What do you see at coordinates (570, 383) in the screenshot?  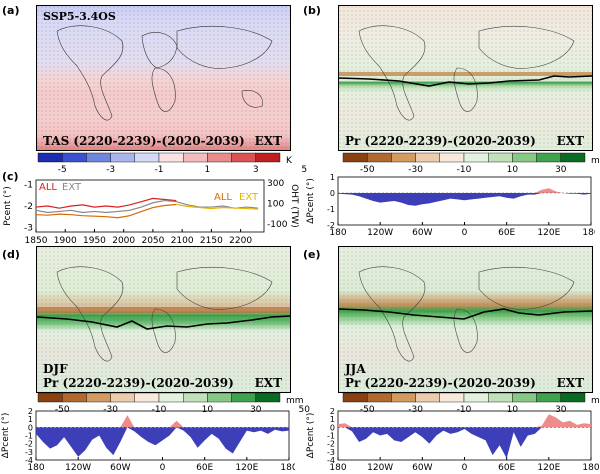 I see `map-precip-jja-tag: EXT` at bounding box center [570, 383].